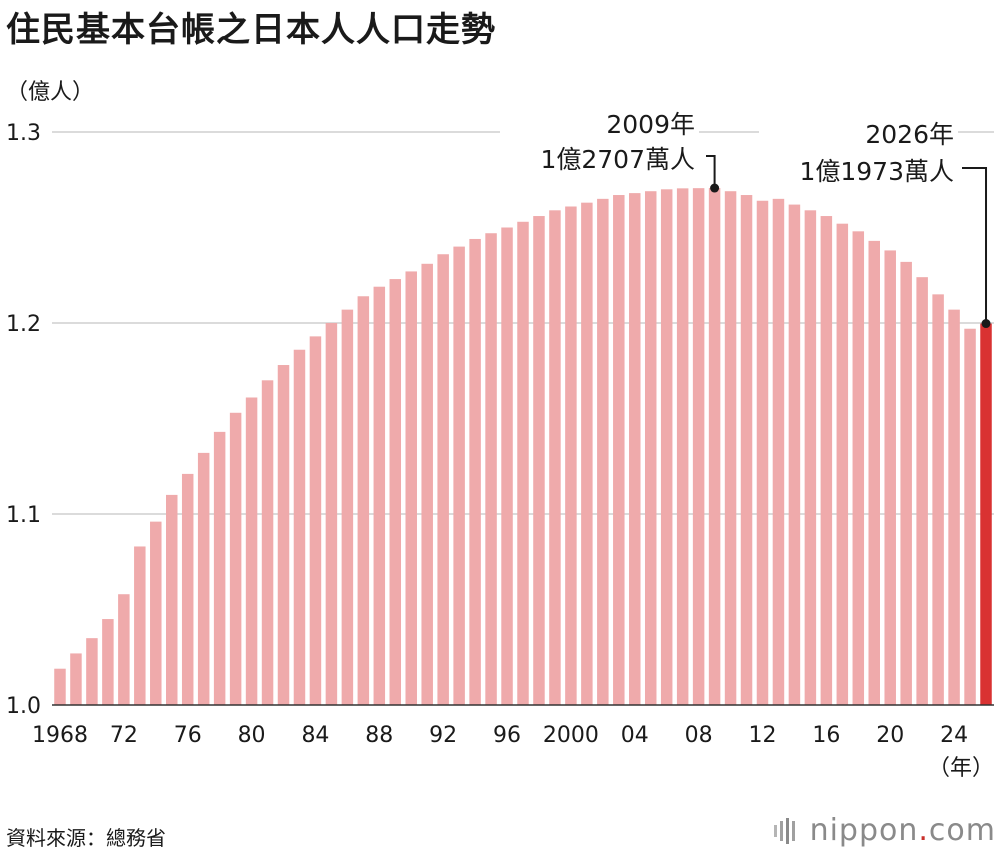 The width and height of the screenshot is (1000, 856). What do you see at coordinates (443, 735) in the screenshot?
I see `x-tick-label: 92` at bounding box center [443, 735].